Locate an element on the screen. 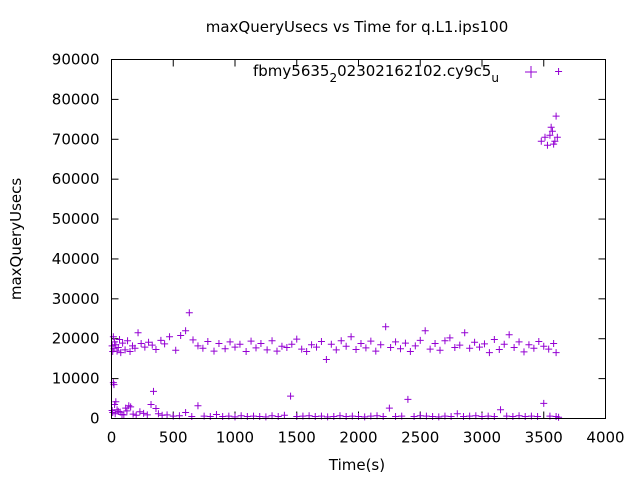  y-tick-label: 40000 is located at coordinates (76, 259).